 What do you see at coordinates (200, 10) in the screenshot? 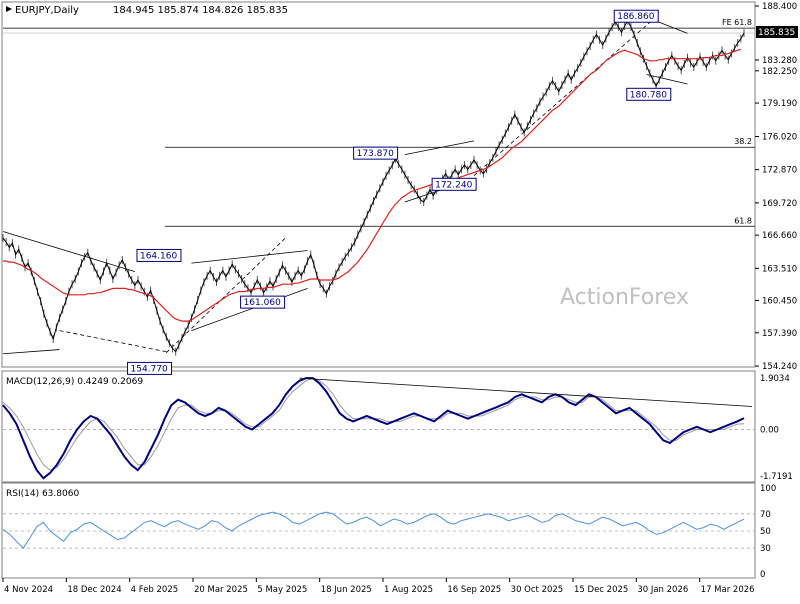
I see `ohlc-values: 184.945 185.874 184.826 185.835` at bounding box center [200, 10].